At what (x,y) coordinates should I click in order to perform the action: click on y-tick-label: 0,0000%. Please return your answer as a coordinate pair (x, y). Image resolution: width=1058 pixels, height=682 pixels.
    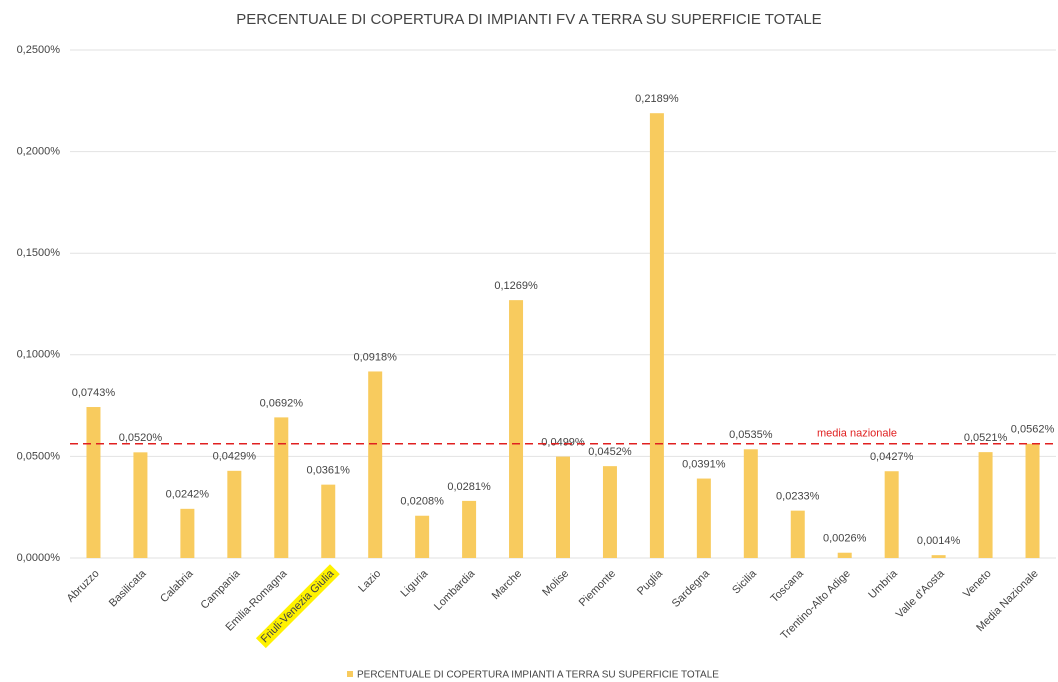
    Looking at the image, I should click on (39, 558).